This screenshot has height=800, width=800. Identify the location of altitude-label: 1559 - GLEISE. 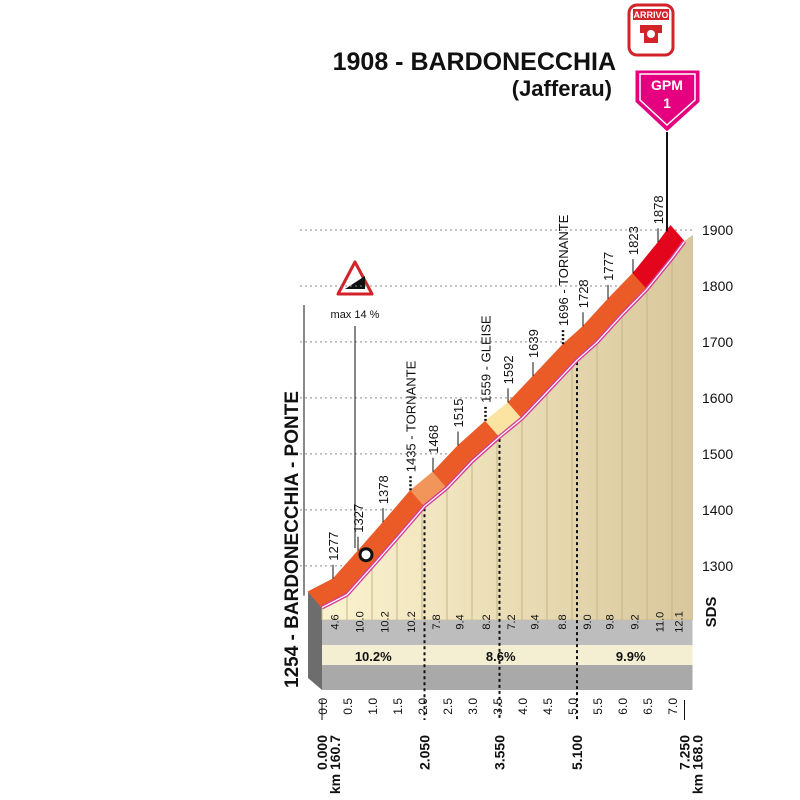
(486, 359).